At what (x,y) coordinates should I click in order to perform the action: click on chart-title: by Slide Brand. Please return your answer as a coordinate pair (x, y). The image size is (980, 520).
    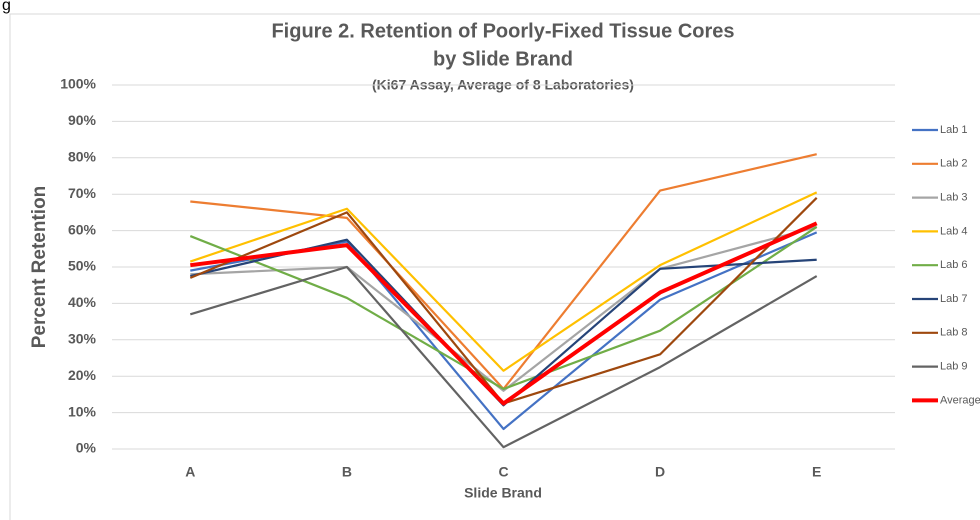
    Looking at the image, I should click on (503, 59).